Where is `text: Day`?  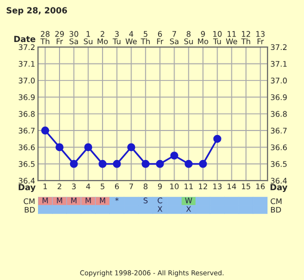 text: Day is located at coordinates (279, 188).